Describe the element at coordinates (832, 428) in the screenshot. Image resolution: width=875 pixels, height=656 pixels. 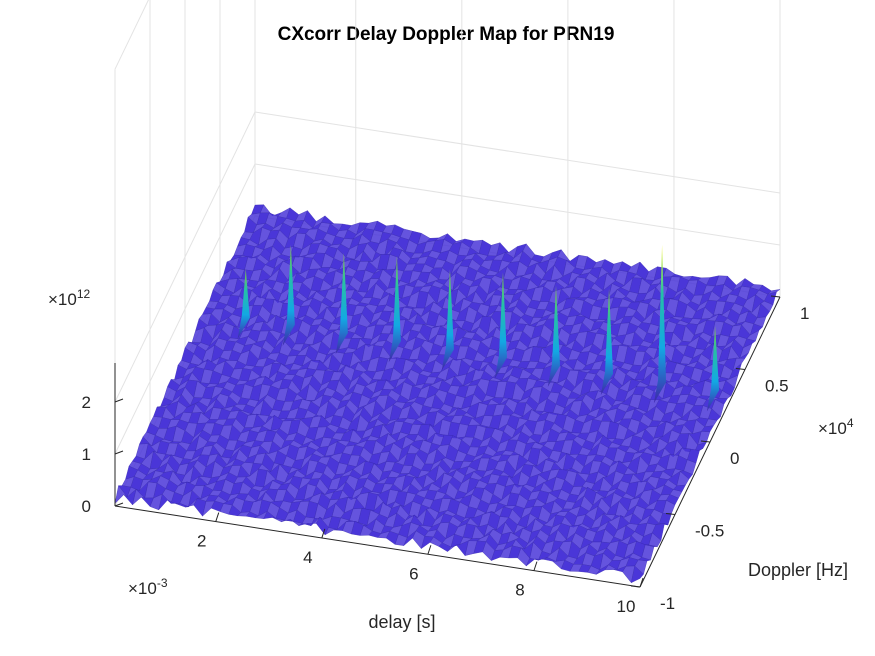
I see `y-multiplier-base: ×10` at that location.